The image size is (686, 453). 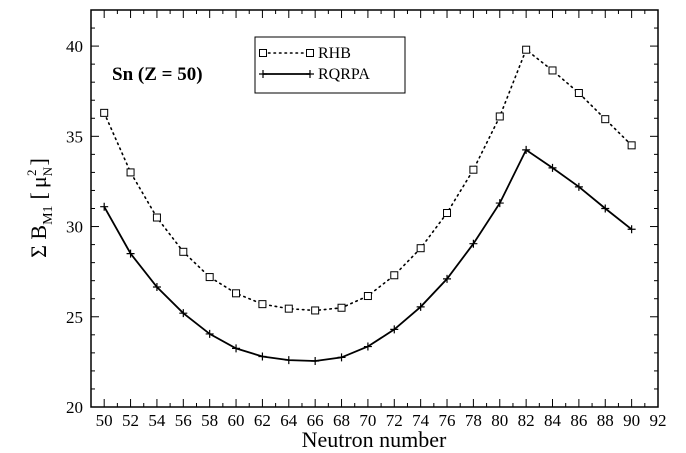 What do you see at coordinates (74, 46) in the screenshot?
I see `y-tick-label: 40` at bounding box center [74, 46].